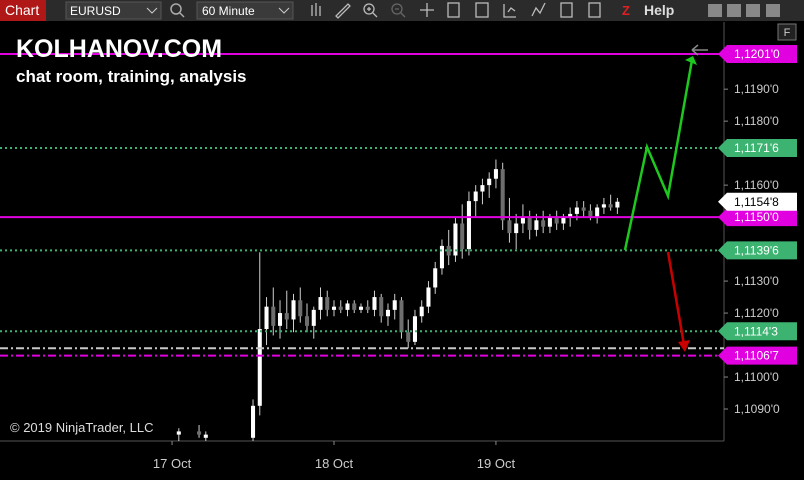 The image size is (804, 480). I want to click on period-label: 60 Minute, so click(228, 11).